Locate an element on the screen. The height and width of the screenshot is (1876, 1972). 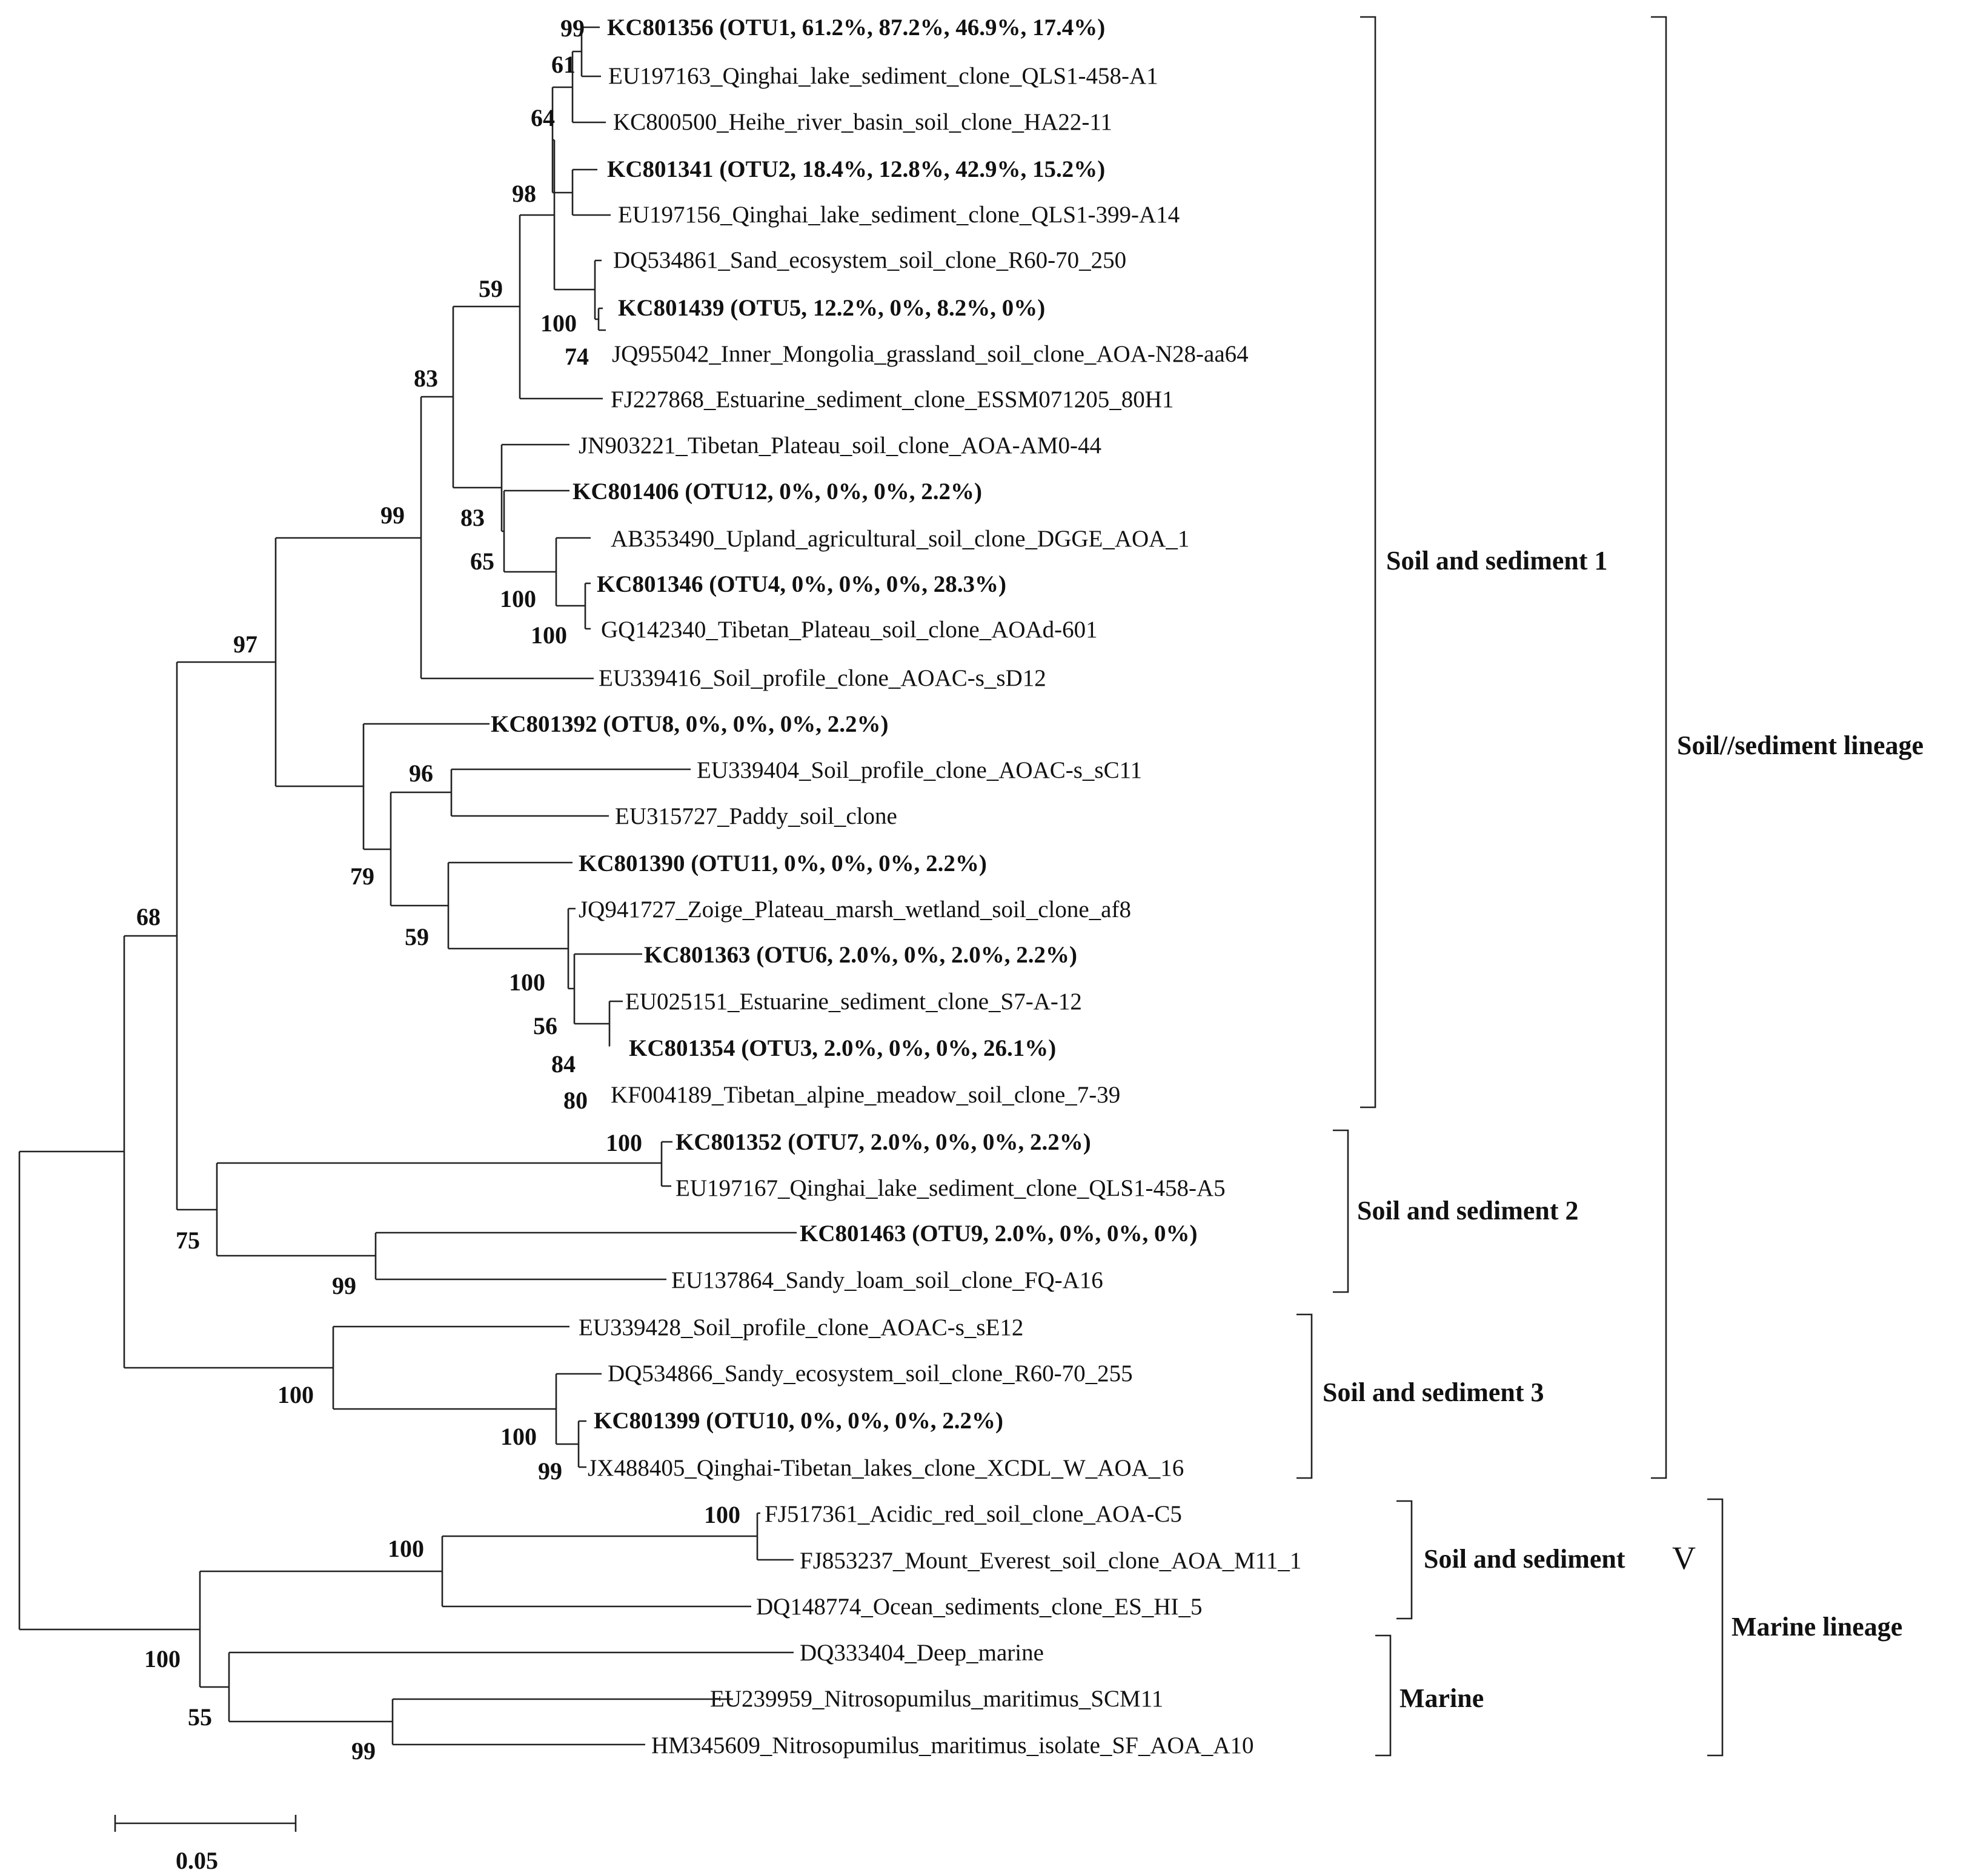
bracket-soil-sediment-v is located at coordinates (1404, 1560).